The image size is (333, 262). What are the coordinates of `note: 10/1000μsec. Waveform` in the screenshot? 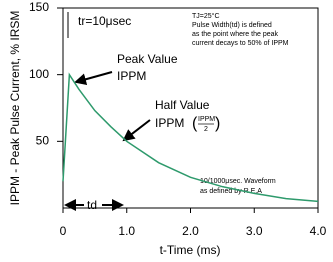 It's located at (238, 181).